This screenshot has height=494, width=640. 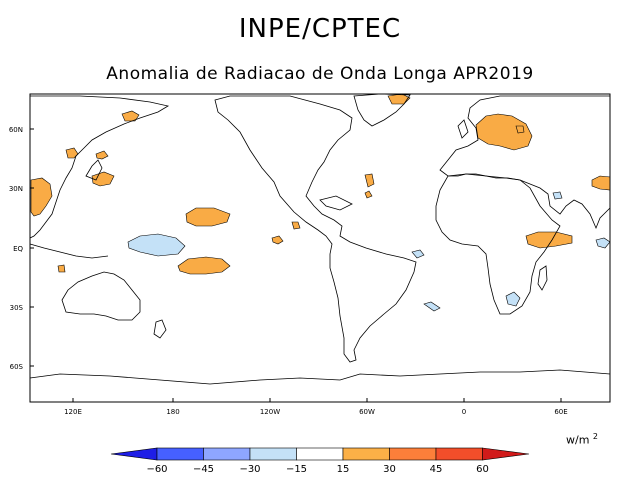 What do you see at coordinates (296, 469) in the screenshot?
I see `colorbar-label-minus15: −15` at bounding box center [296, 469].